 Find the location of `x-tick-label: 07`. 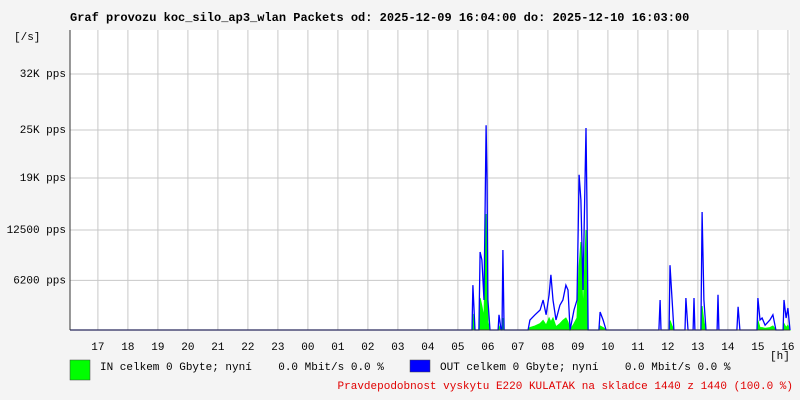

x-tick-label: 07 is located at coordinates (517, 348).